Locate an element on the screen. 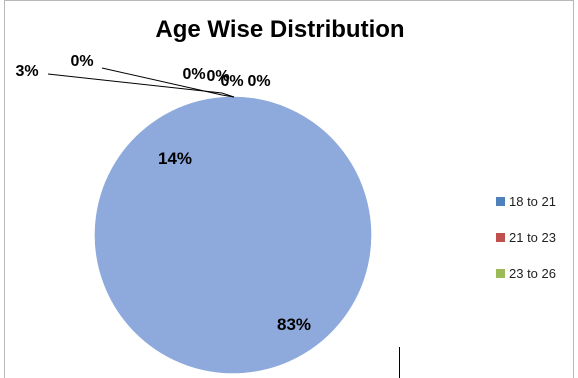  legend-item-18-to-21: 18 to 21 is located at coordinates (526, 201).